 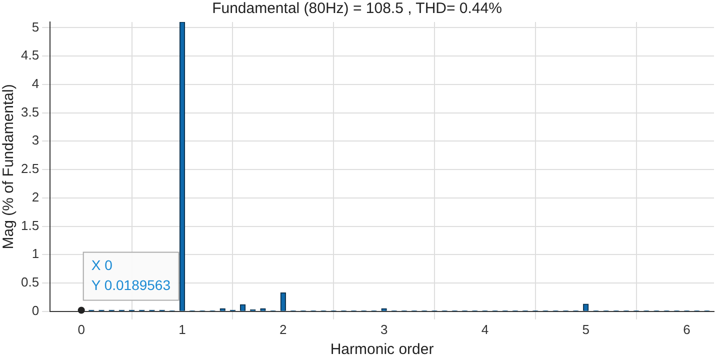 What do you see at coordinates (30, 282) in the screenshot?
I see `y-tick-label: 0.5` at bounding box center [30, 282].